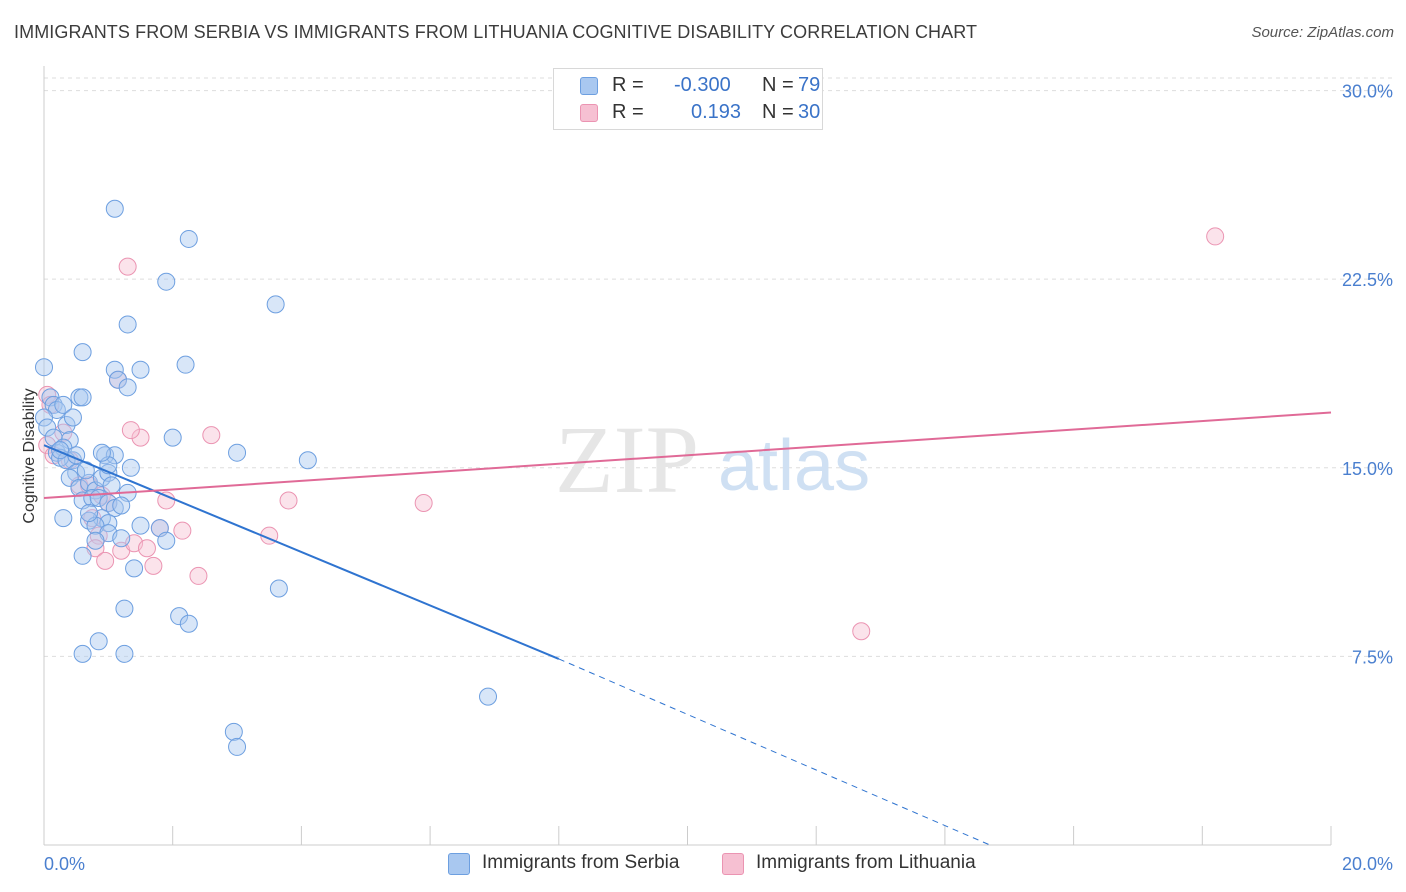 The image size is (1406, 892). What do you see at coordinates (716, 112) in the screenshot?
I see `lithuania-r-value: 0.193` at bounding box center [716, 112].